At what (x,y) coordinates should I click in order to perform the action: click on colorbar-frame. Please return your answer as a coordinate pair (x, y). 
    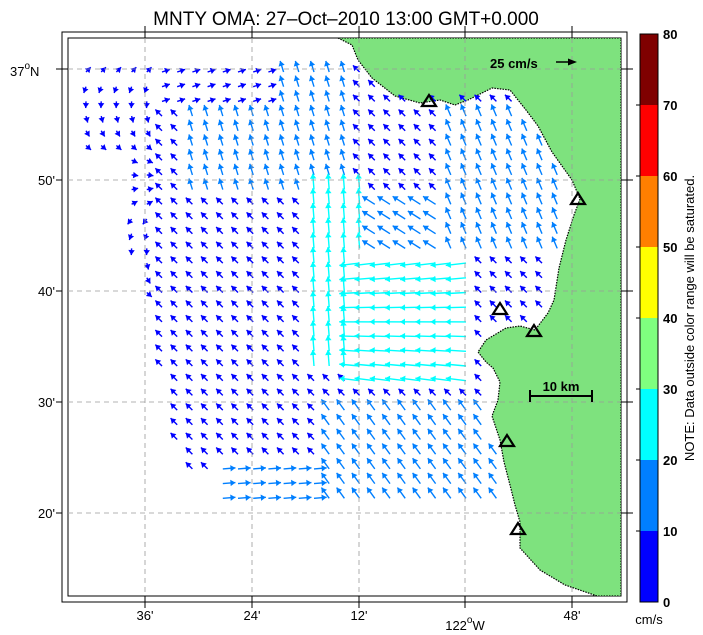
    Looking at the image, I should click on (649, 318).